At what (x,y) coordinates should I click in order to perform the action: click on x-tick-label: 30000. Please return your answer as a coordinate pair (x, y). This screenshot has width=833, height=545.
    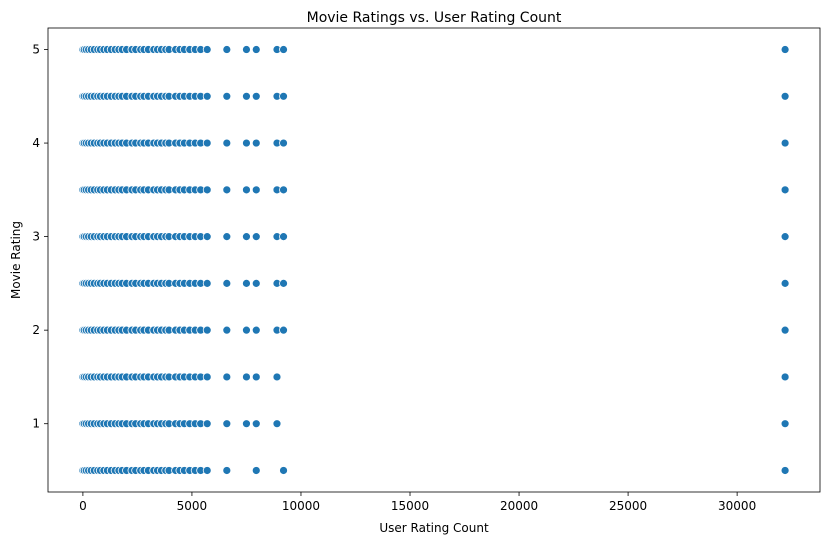
    Looking at the image, I should click on (737, 506).